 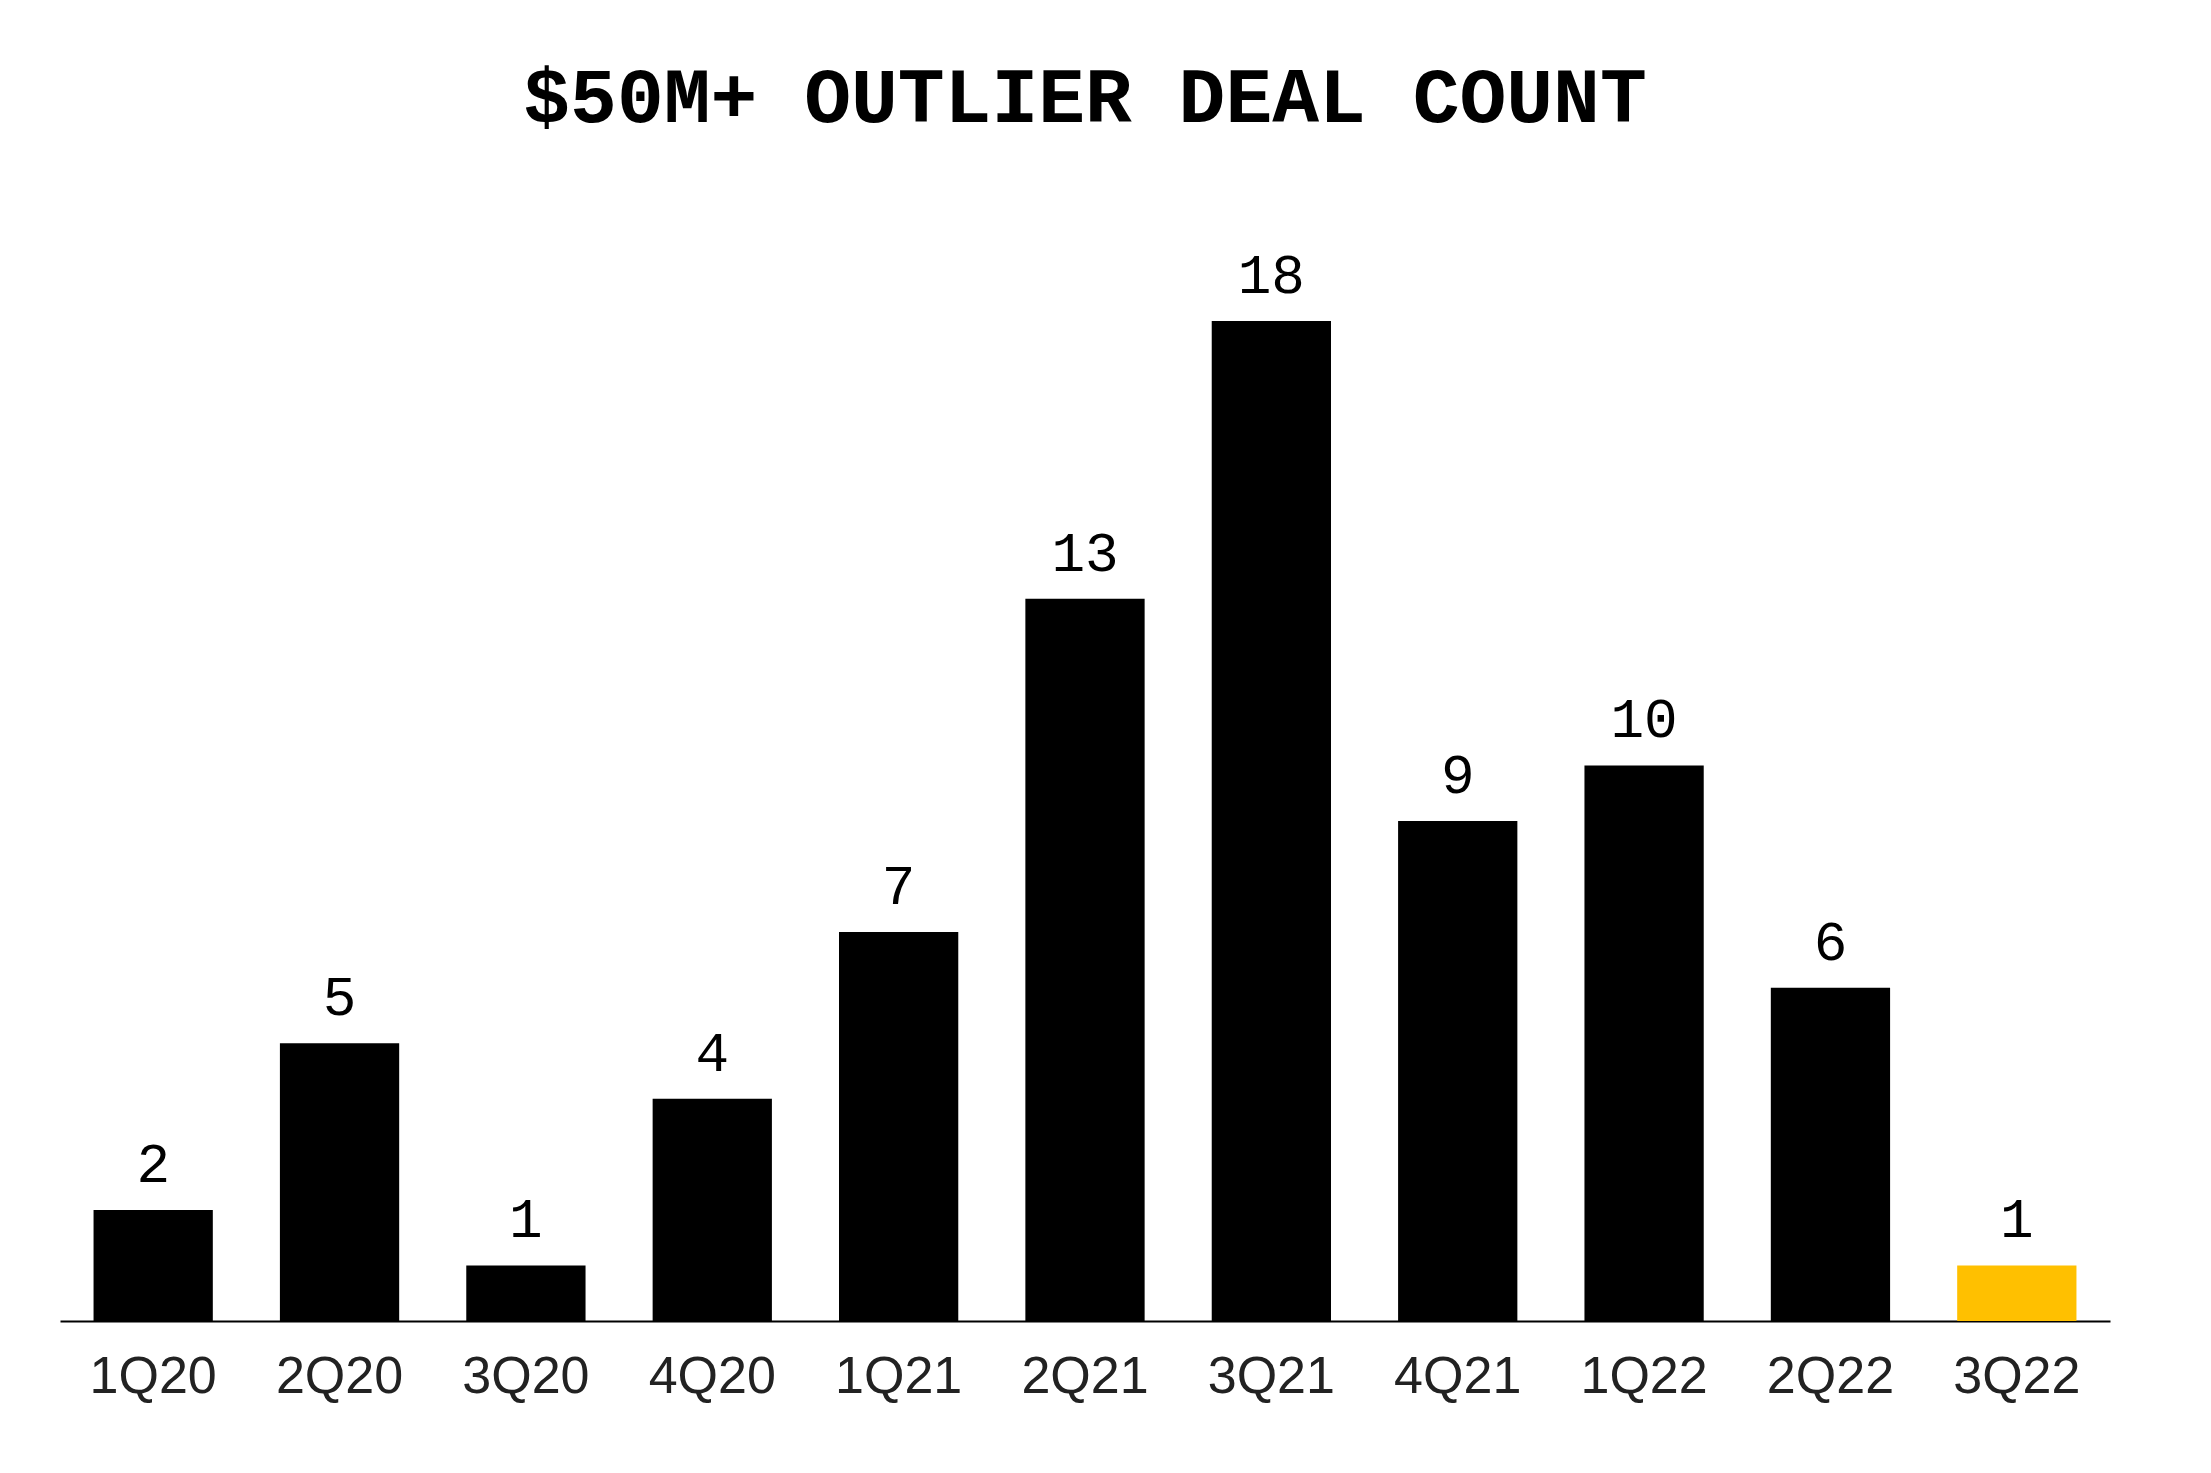 What do you see at coordinates (1458, 1374) in the screenshot?
I see `x-tick-label: 4Q21` at bounding box center [1458, 1374].